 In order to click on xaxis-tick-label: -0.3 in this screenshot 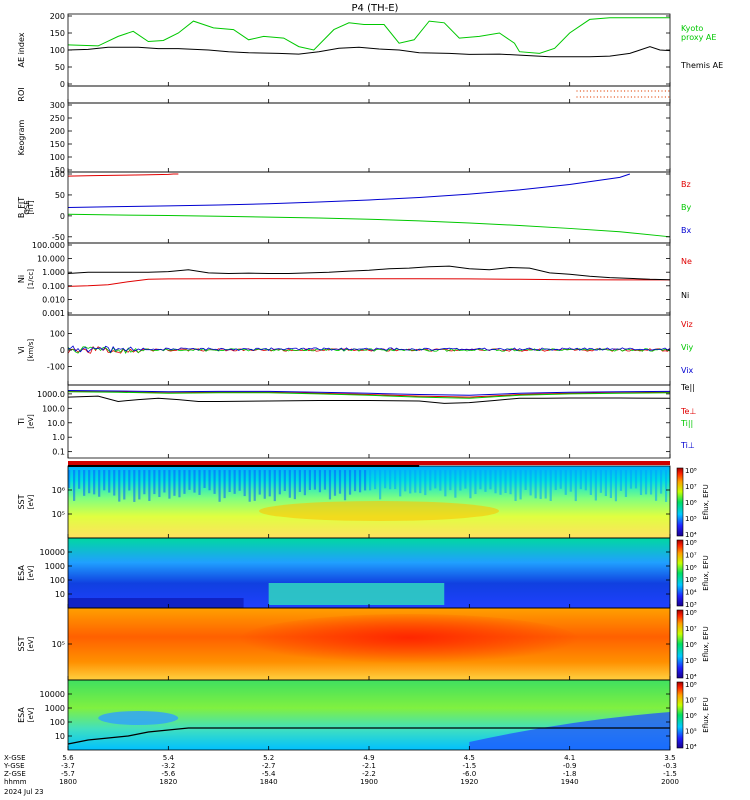, I will do `click(670, 766)`.